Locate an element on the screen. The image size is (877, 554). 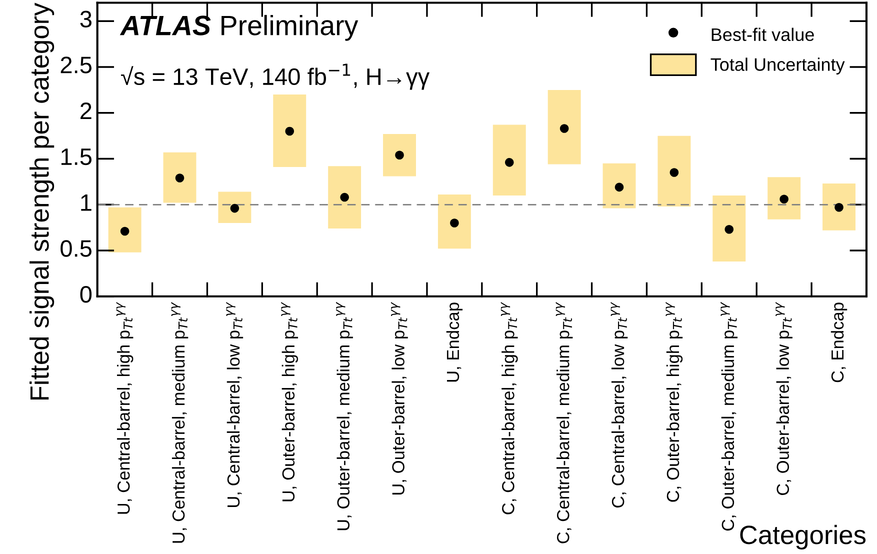
x-tick-label: U, Outer-barrel, low p$_{Tt}$$^{γγ}$ is located at coordinates (399, 398).